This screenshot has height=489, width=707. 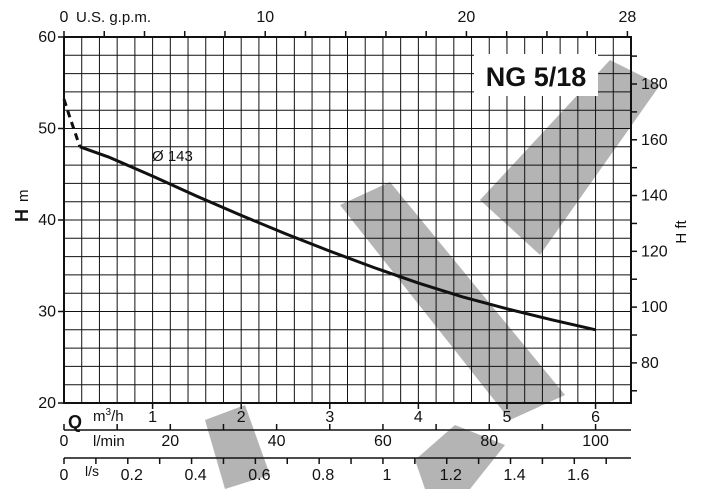 I want to click on x-primary-unit-base: m, so click(x=99, y=416).